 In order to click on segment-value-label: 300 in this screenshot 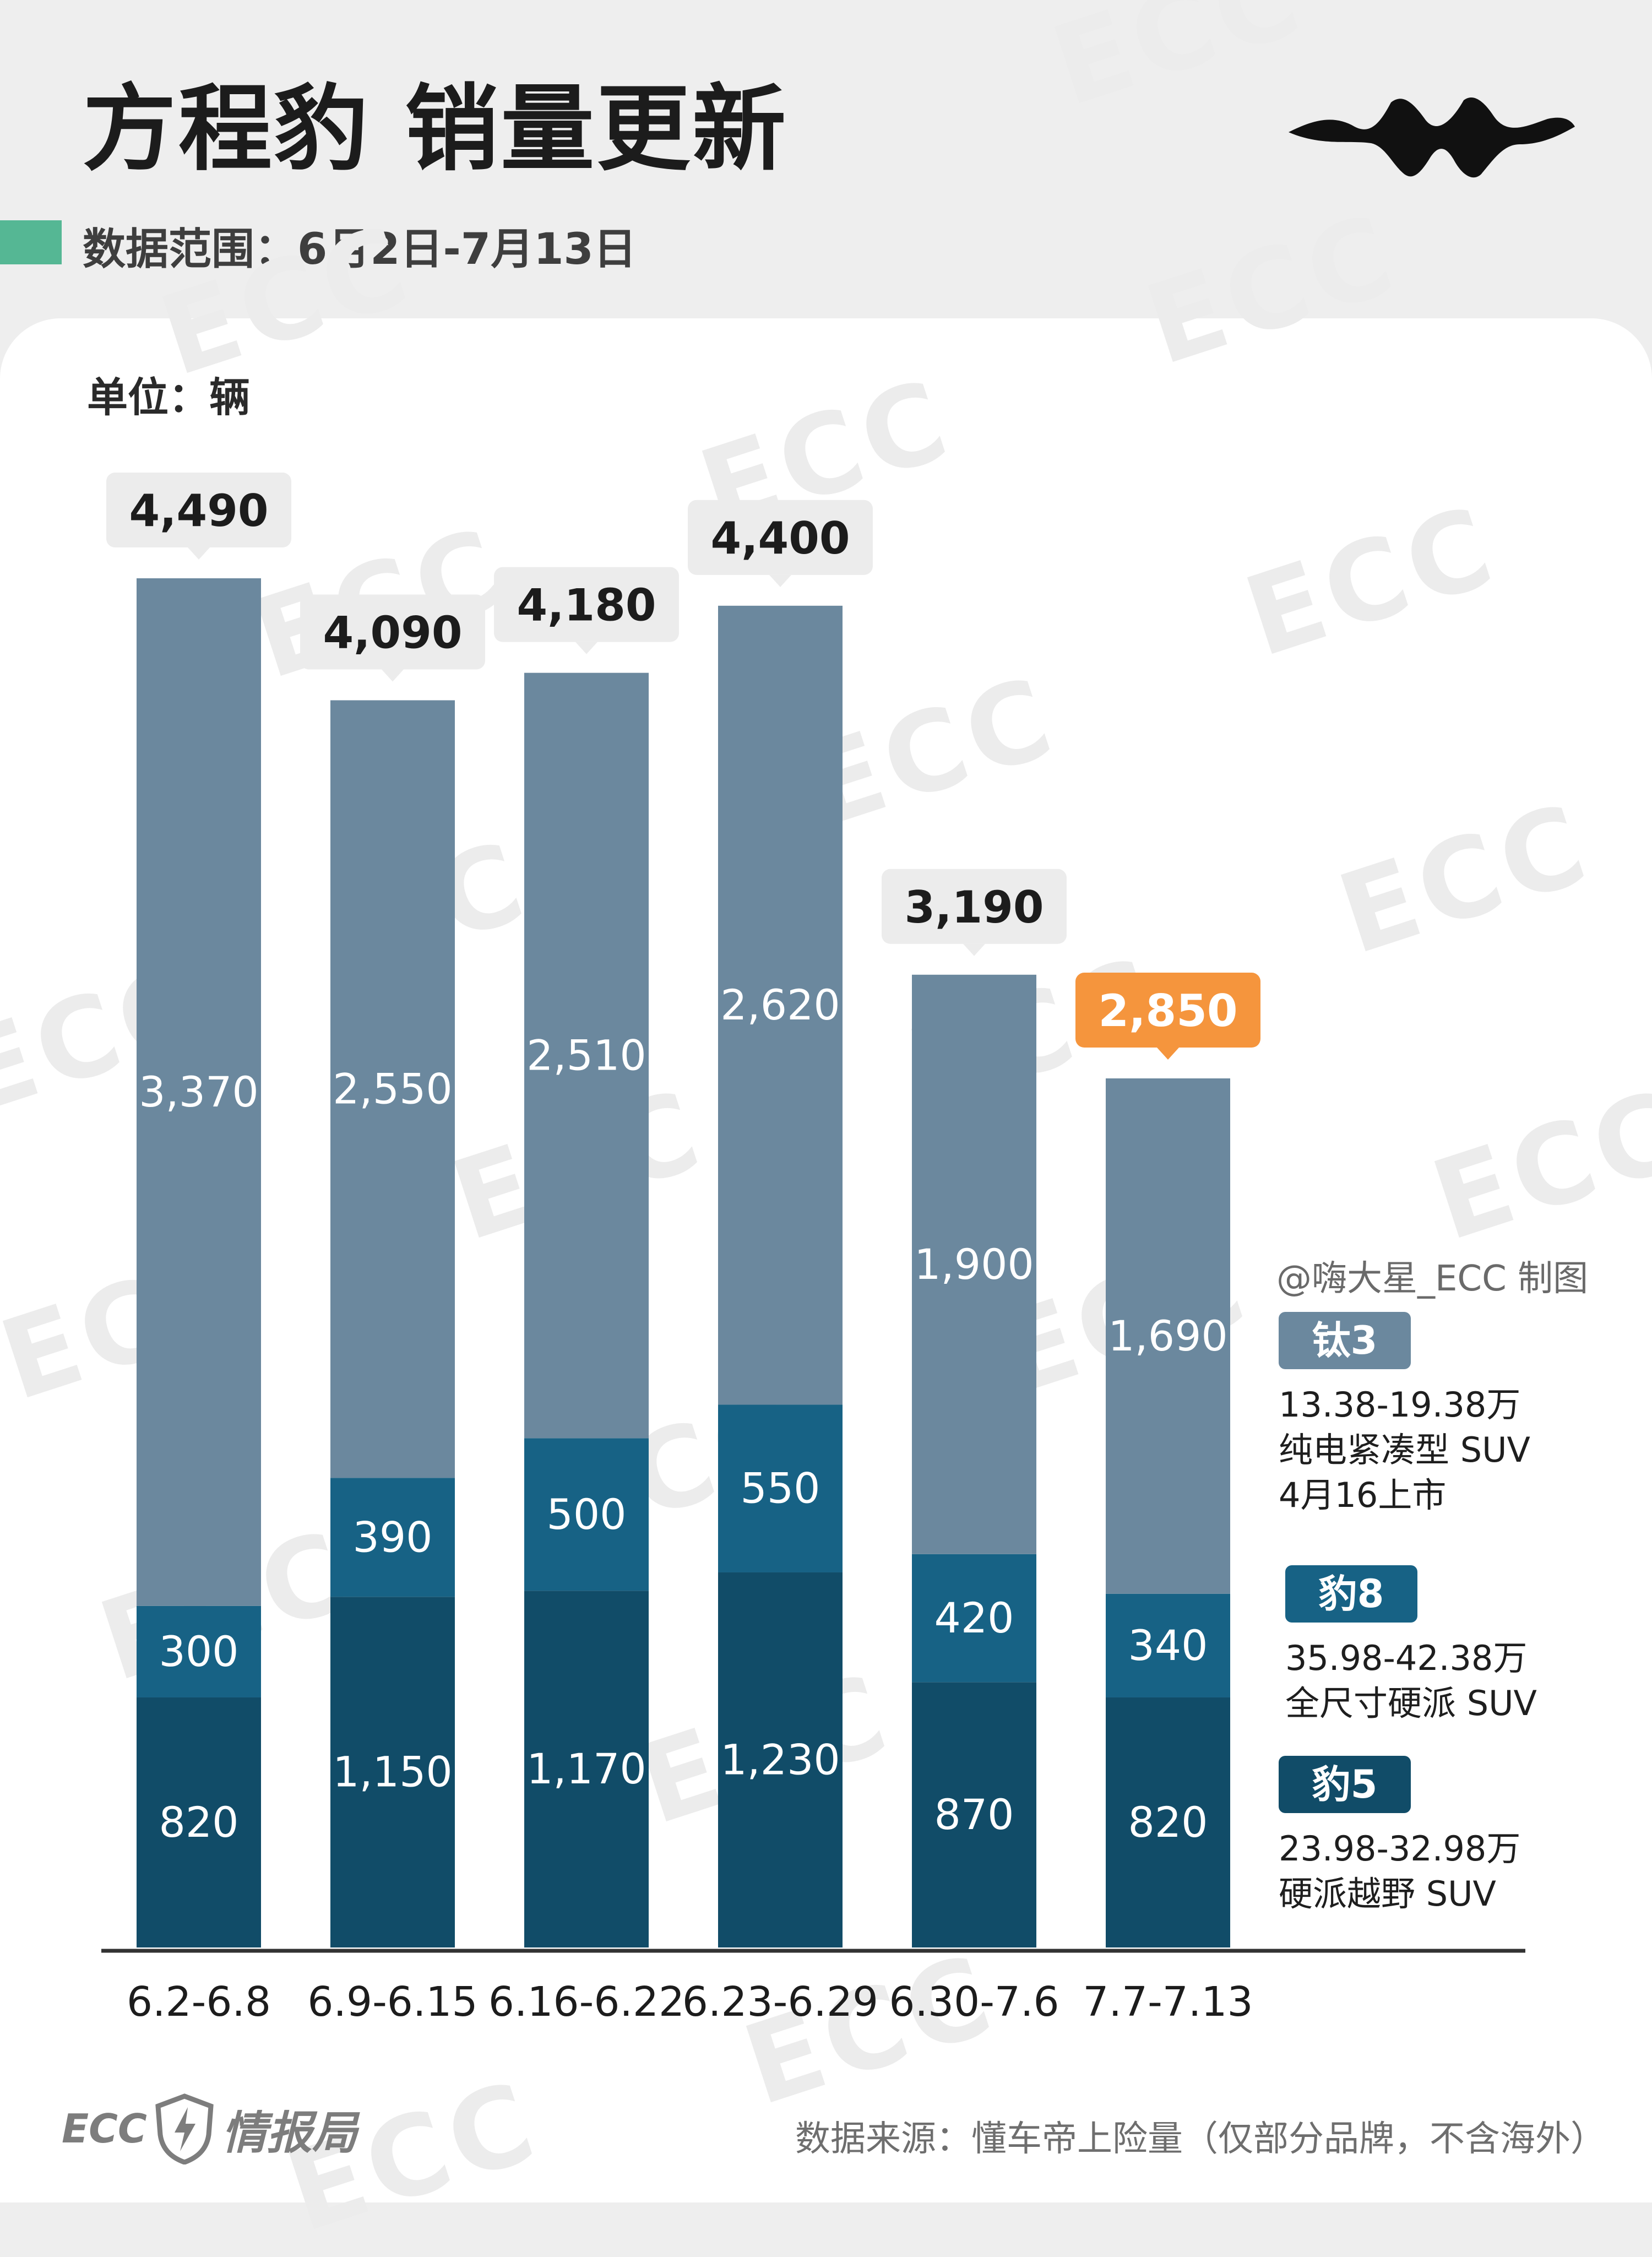, I will do `click(198, 1651)`.